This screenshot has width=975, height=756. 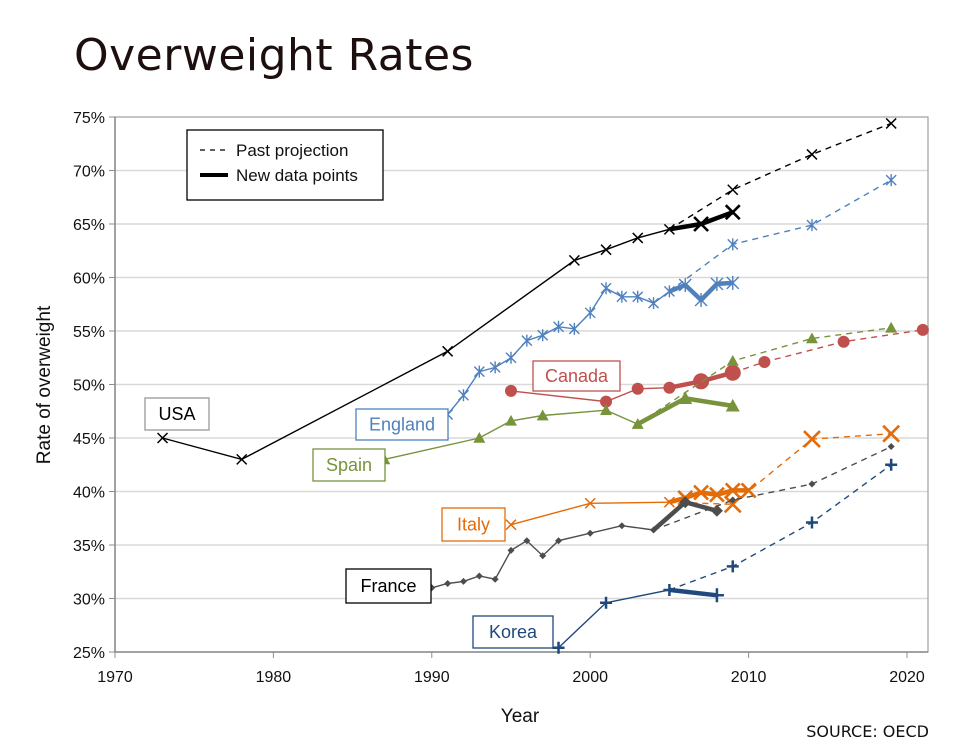 What do you see at coordinates (732, 372) in the screenshot?
I see `canada-new-data-point` at bounding box center [732, 372].